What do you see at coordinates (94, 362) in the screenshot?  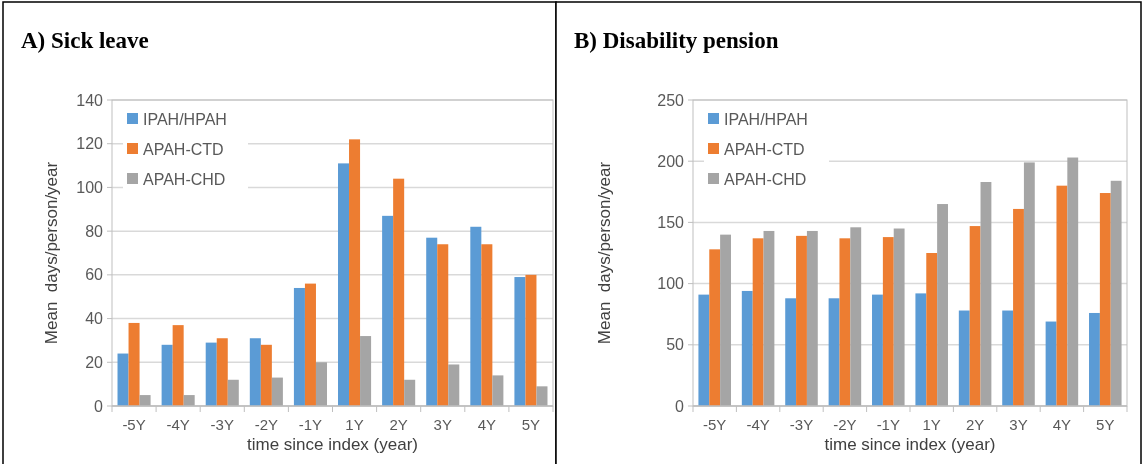 I see `y-tick-label: 20` at bounding box center [94, 362].